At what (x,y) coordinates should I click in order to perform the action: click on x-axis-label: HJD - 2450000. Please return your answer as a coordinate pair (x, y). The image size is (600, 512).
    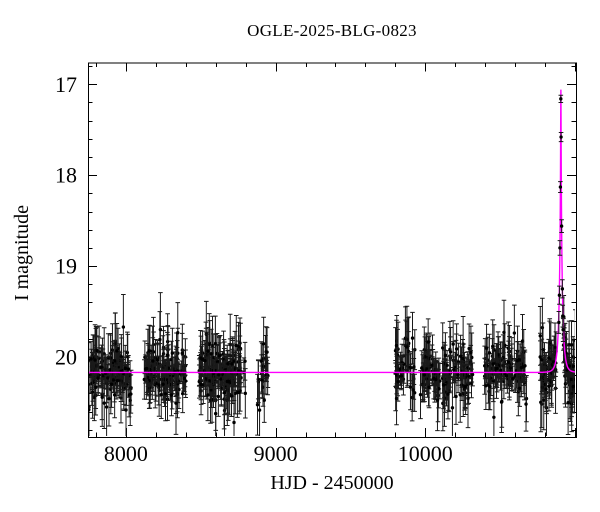
    Looking at the image, I should click on (332, 483).